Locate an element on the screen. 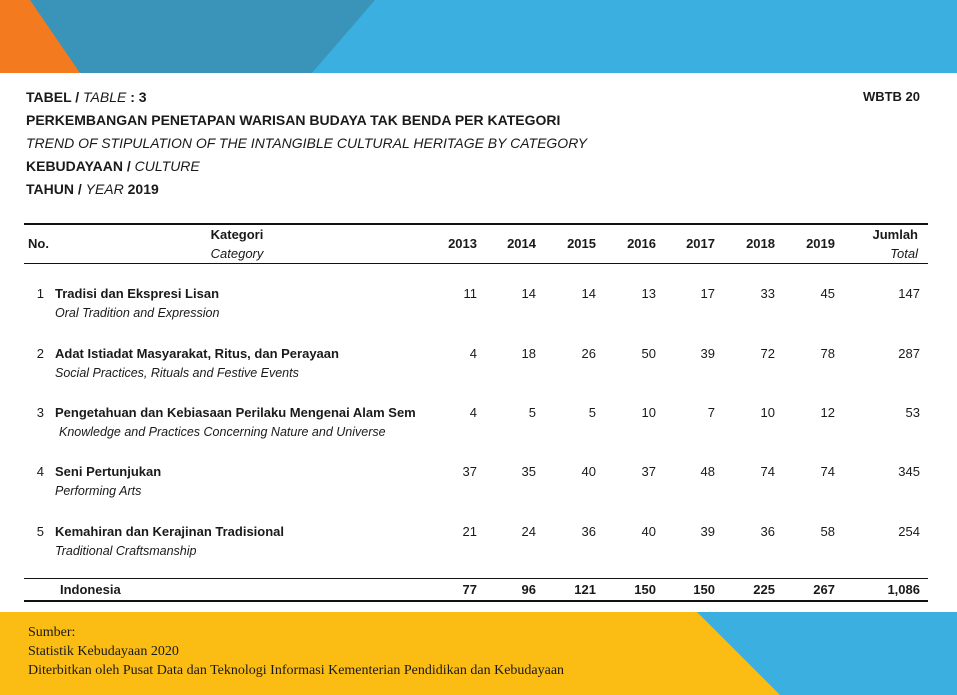 This screenshot has height=695, width=957. category-name-en: Traditional Craftsmanship is located at coordinates (126, 551).